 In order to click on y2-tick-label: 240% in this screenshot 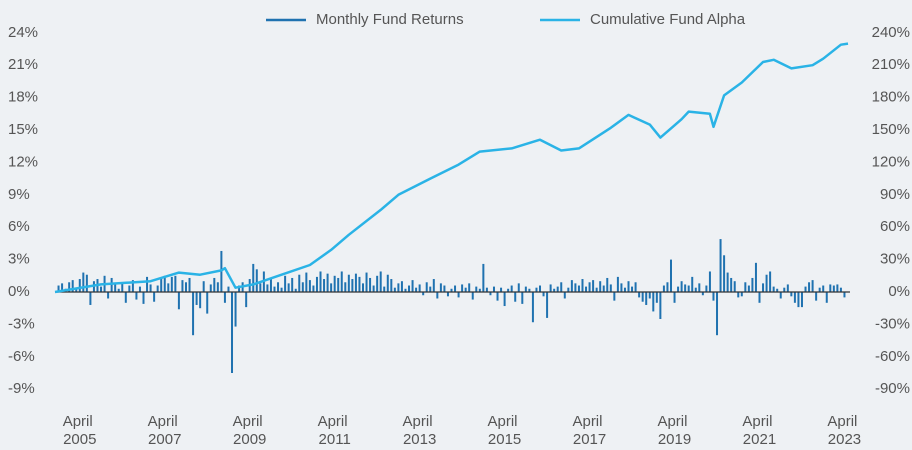, I will do `click(891, 32)`.